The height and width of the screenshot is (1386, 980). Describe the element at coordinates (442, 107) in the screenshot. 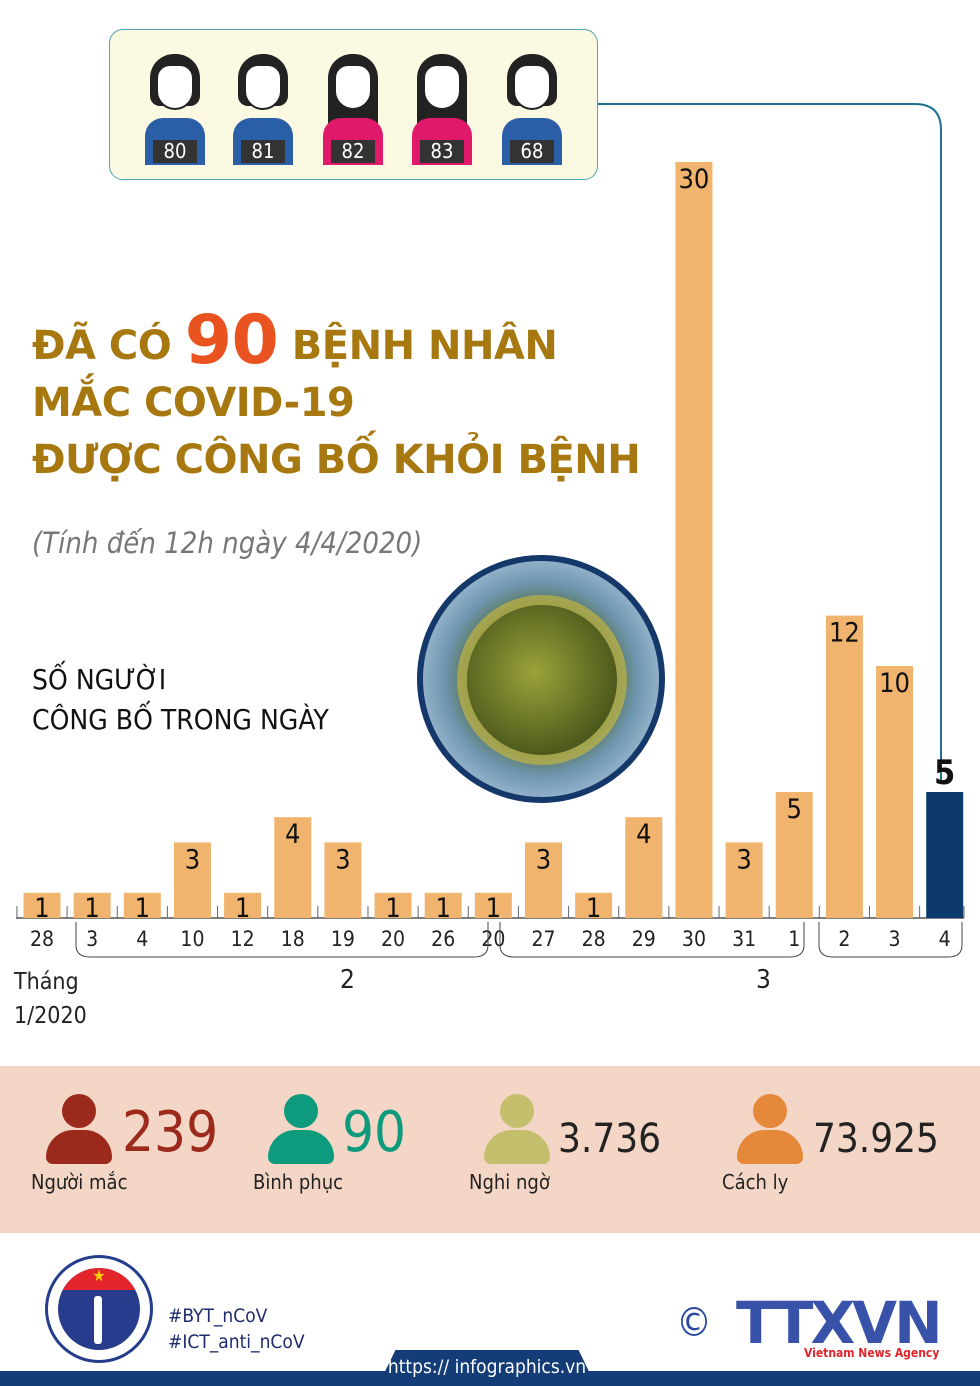

I see `patient-avatar: 83` at that location.